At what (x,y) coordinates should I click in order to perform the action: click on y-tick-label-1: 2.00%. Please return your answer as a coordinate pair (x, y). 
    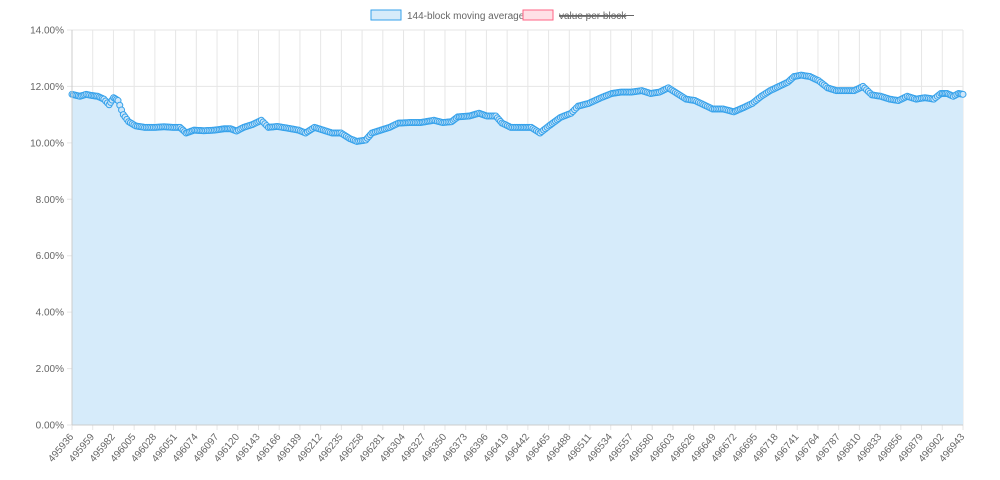
    Looking at the image, I should click on (50, 369).